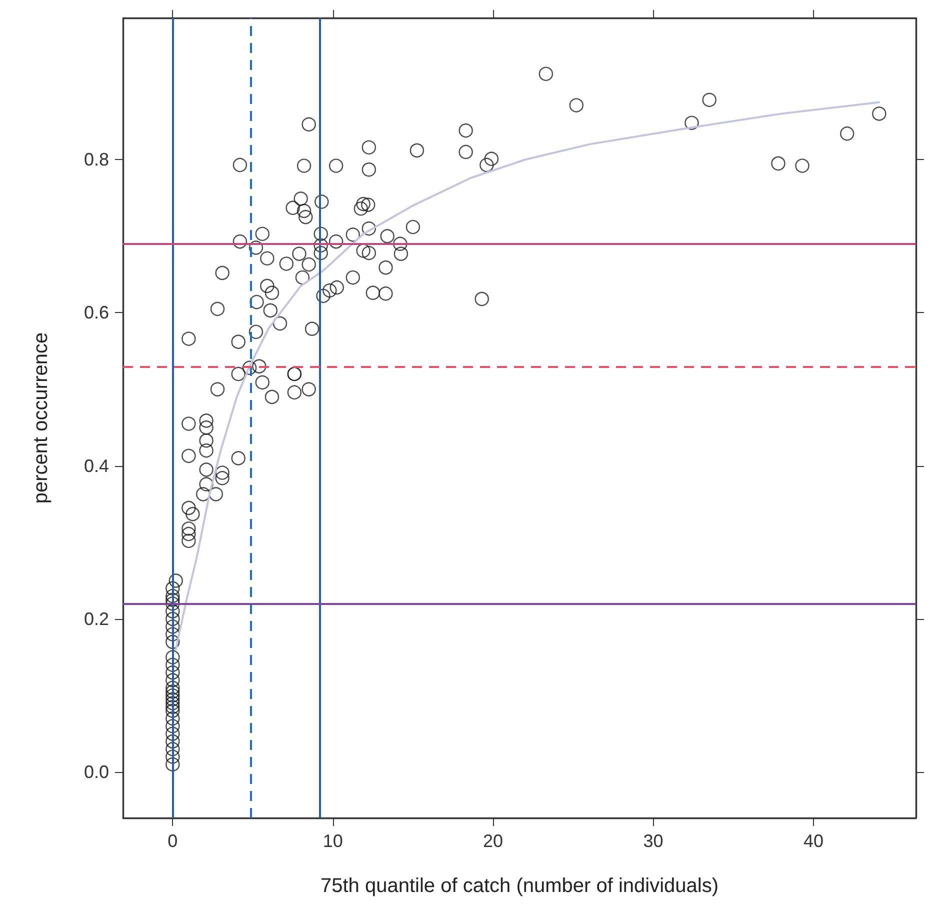 The height and width of the screenshot is (922, 934). Describe the element at coordinates (493, 841) in the screenshot. I see `x-tick-label: 20` at that location.